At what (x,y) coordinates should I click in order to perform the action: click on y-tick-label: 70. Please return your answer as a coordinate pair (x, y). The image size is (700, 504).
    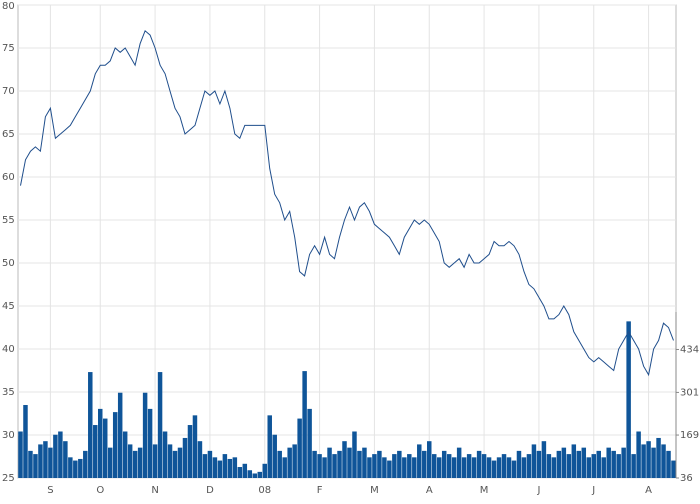
    Looking at the image, I should click on (8, 91).